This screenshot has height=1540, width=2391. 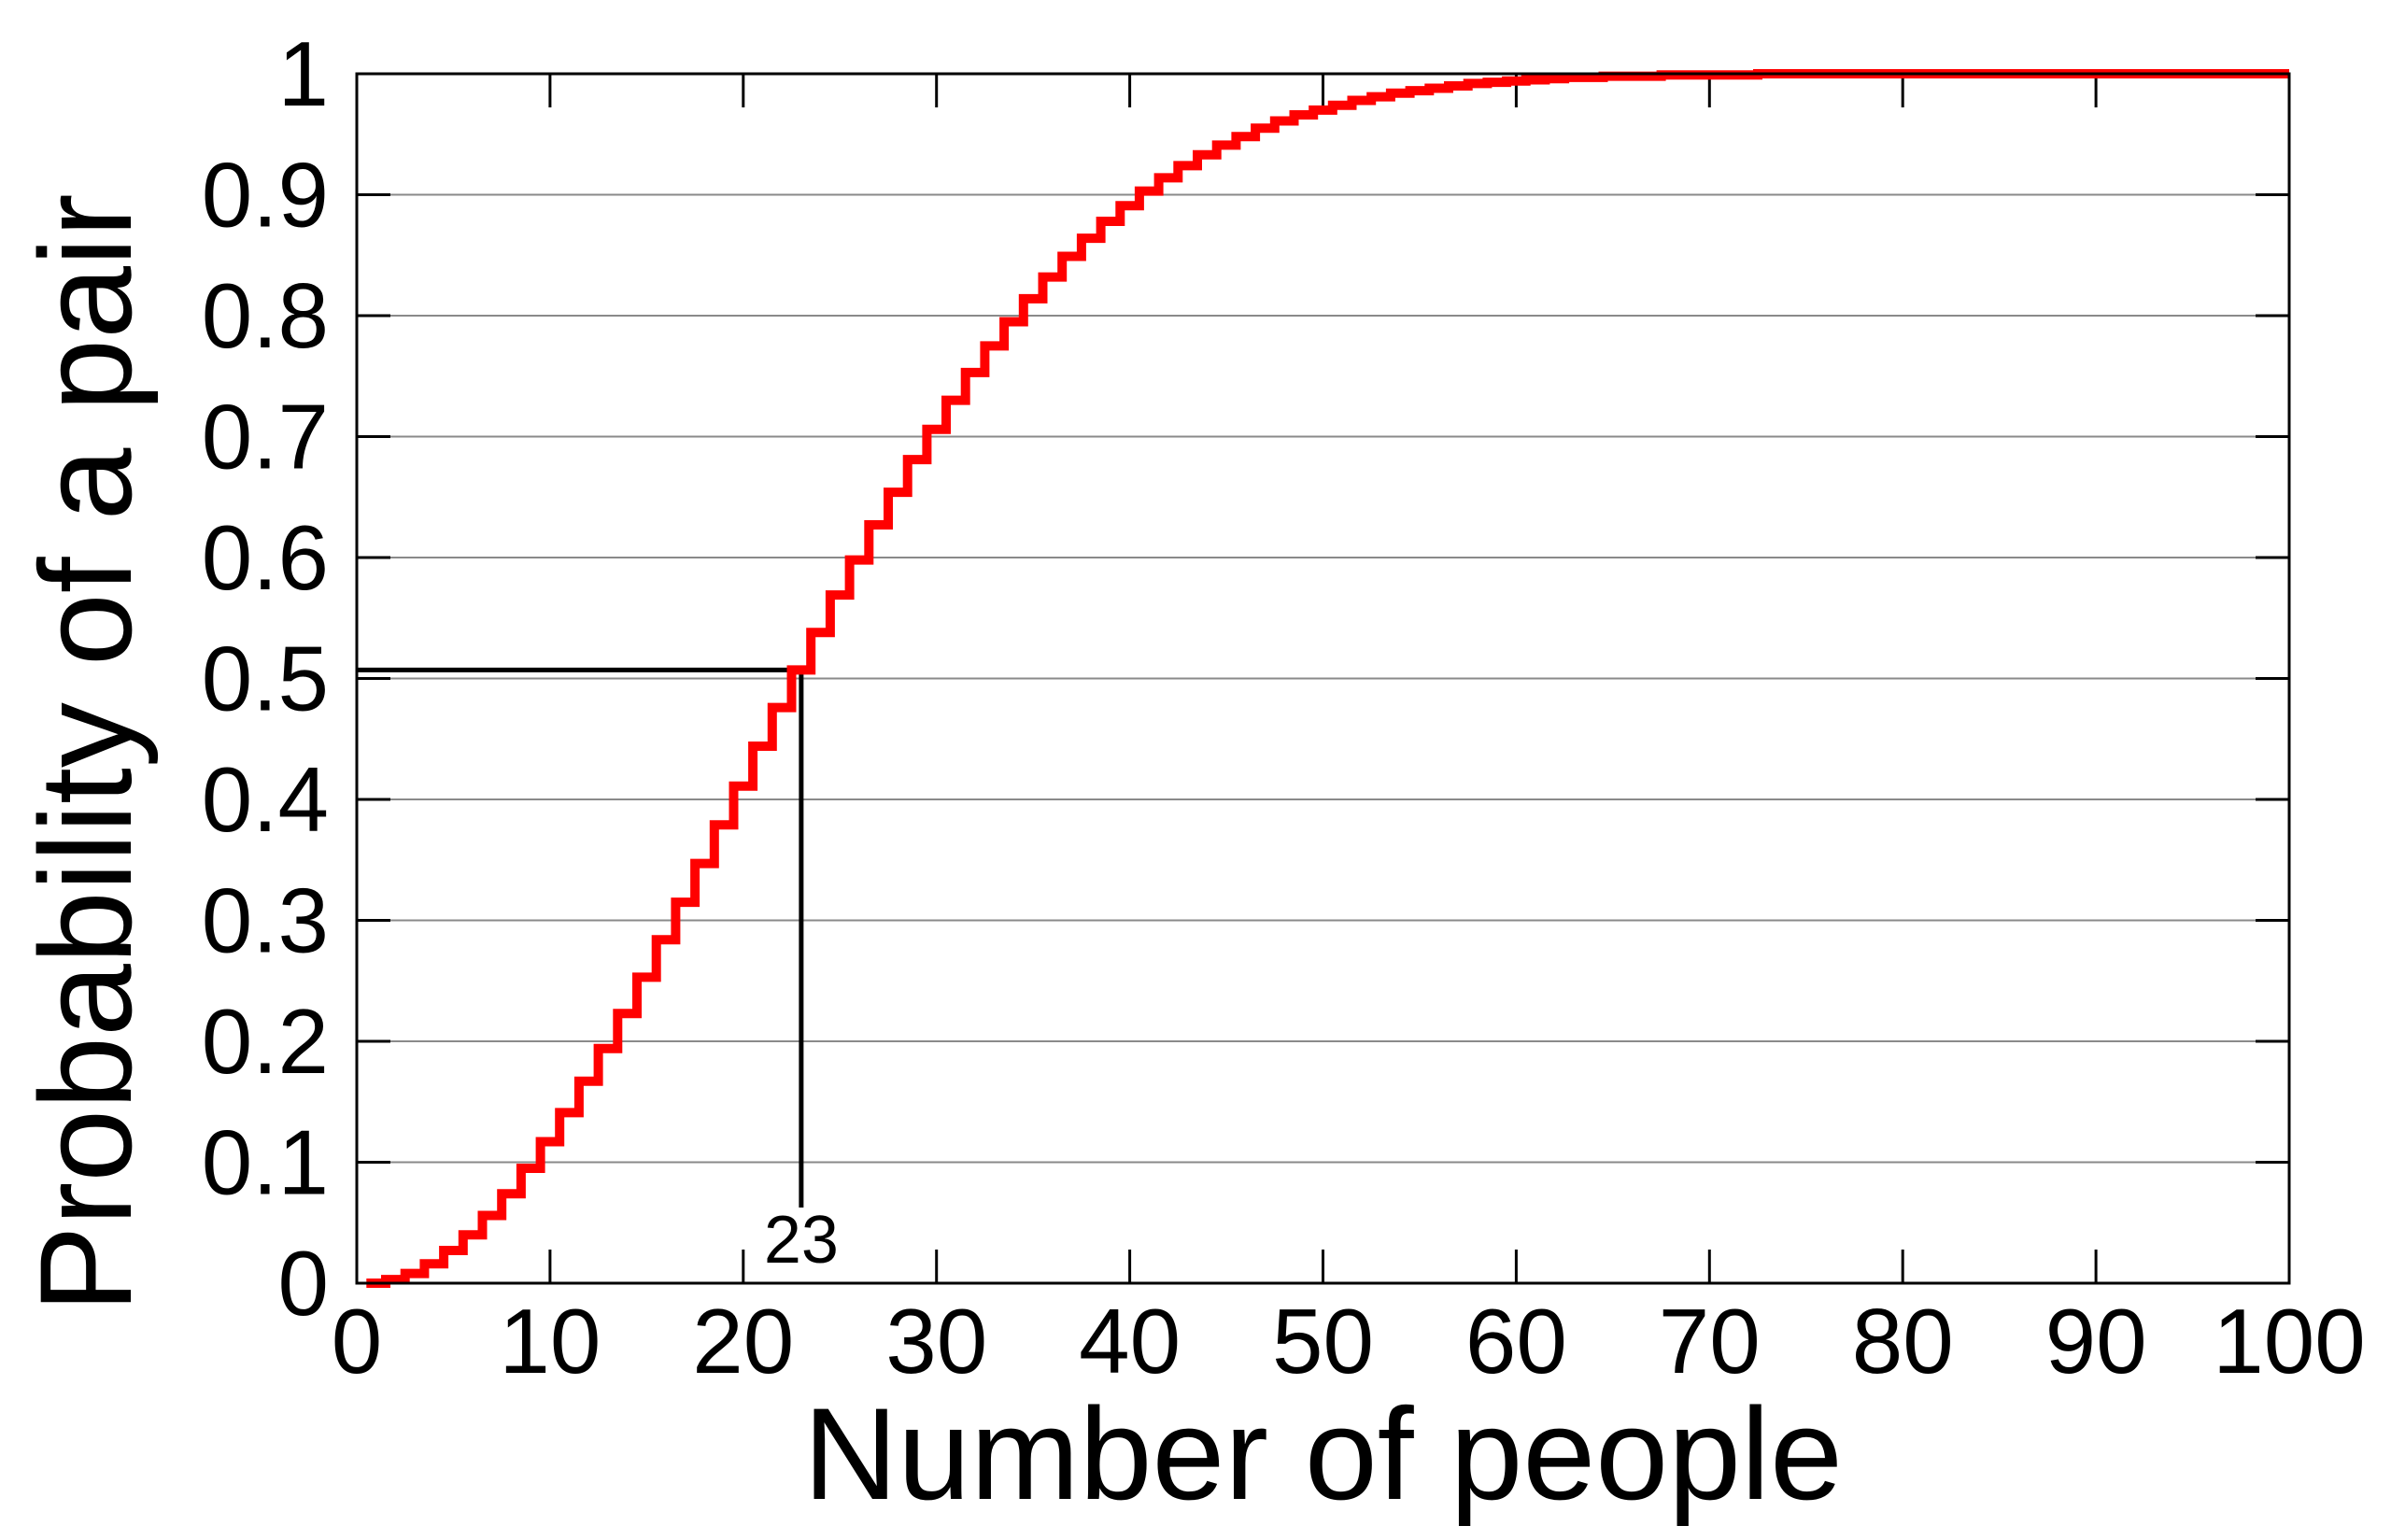 I want to click on y-tick-label: 0, so click(x=303, y=1284).